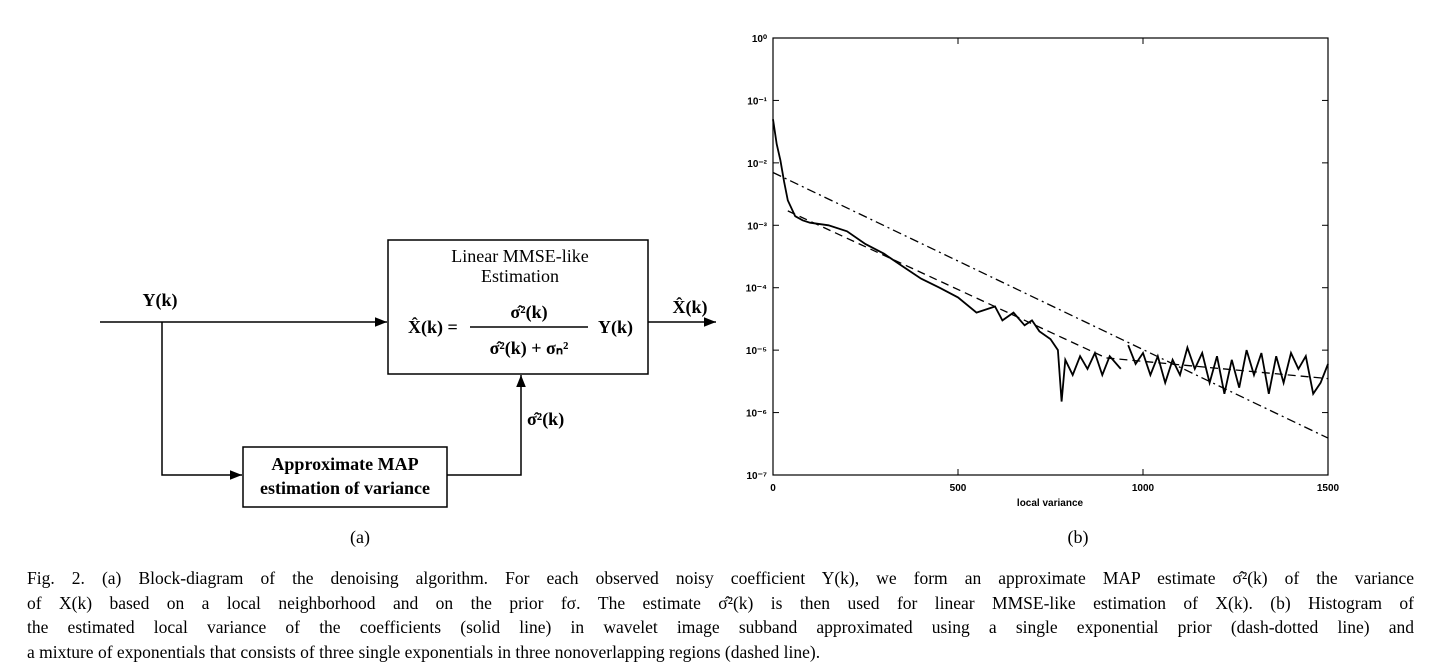 This screenshot has height=665, width=1436. I want to click on x-axis-label: local variance, so click(1050, 503).